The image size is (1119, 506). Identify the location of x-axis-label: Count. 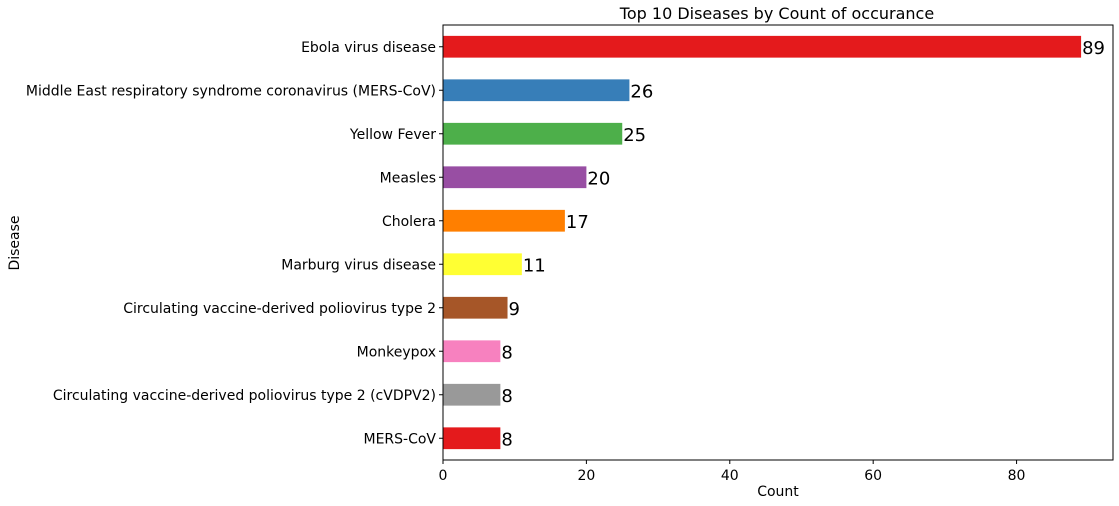
(778, 492).